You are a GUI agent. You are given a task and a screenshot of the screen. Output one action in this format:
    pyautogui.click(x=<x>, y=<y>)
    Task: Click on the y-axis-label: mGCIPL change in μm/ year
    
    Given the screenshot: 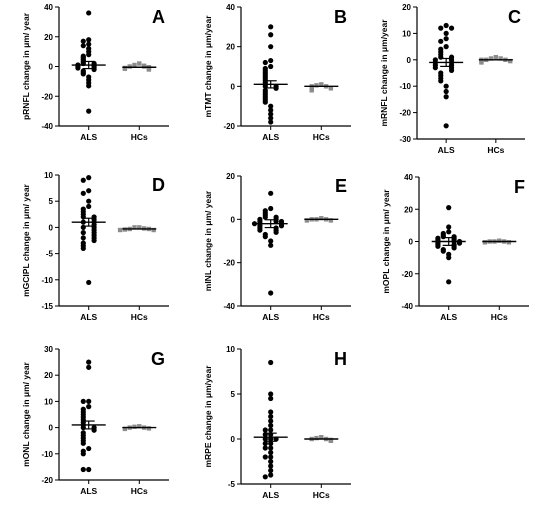 What is the action you would take?
    pyautogui.click(x=26, y=239)
    